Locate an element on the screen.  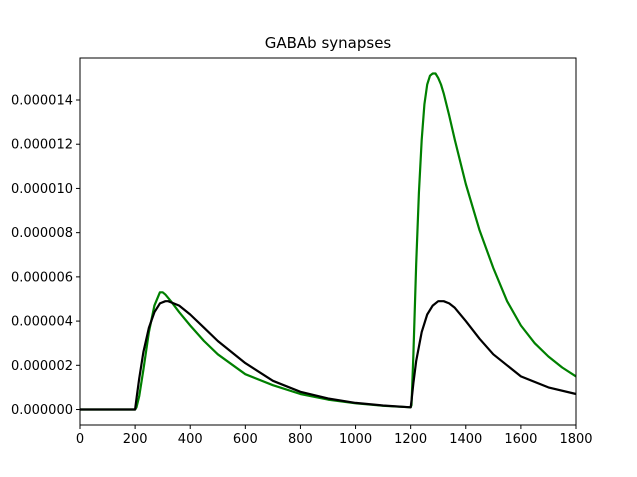
y-tick-label: 0.000014 is located at coordinates (42, 101).